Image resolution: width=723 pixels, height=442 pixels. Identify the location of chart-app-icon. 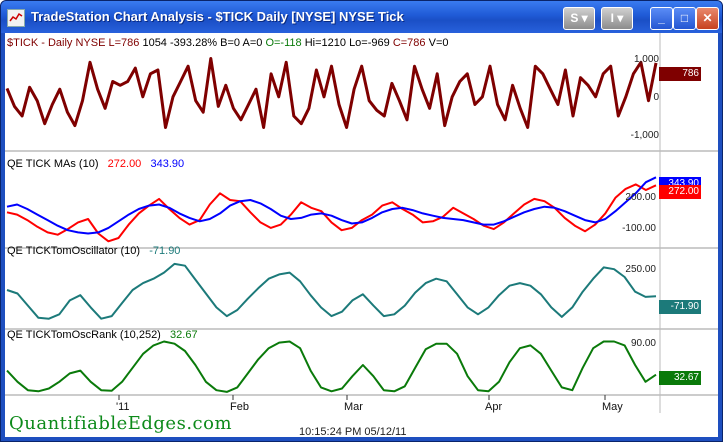
(16, 18).